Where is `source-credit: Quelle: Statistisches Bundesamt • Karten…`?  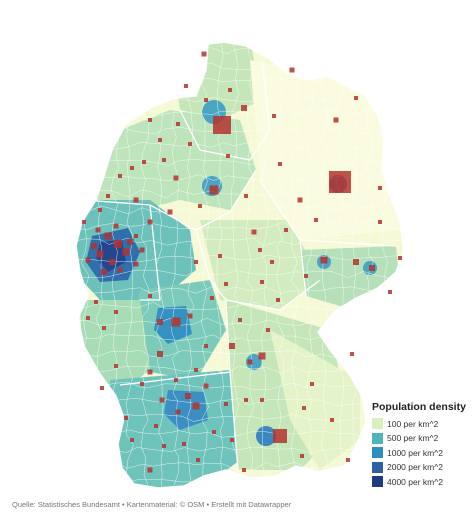 source-credit: Quelle: Statistisches Bundesamt • Karten… is located at coordinates (152, 504).